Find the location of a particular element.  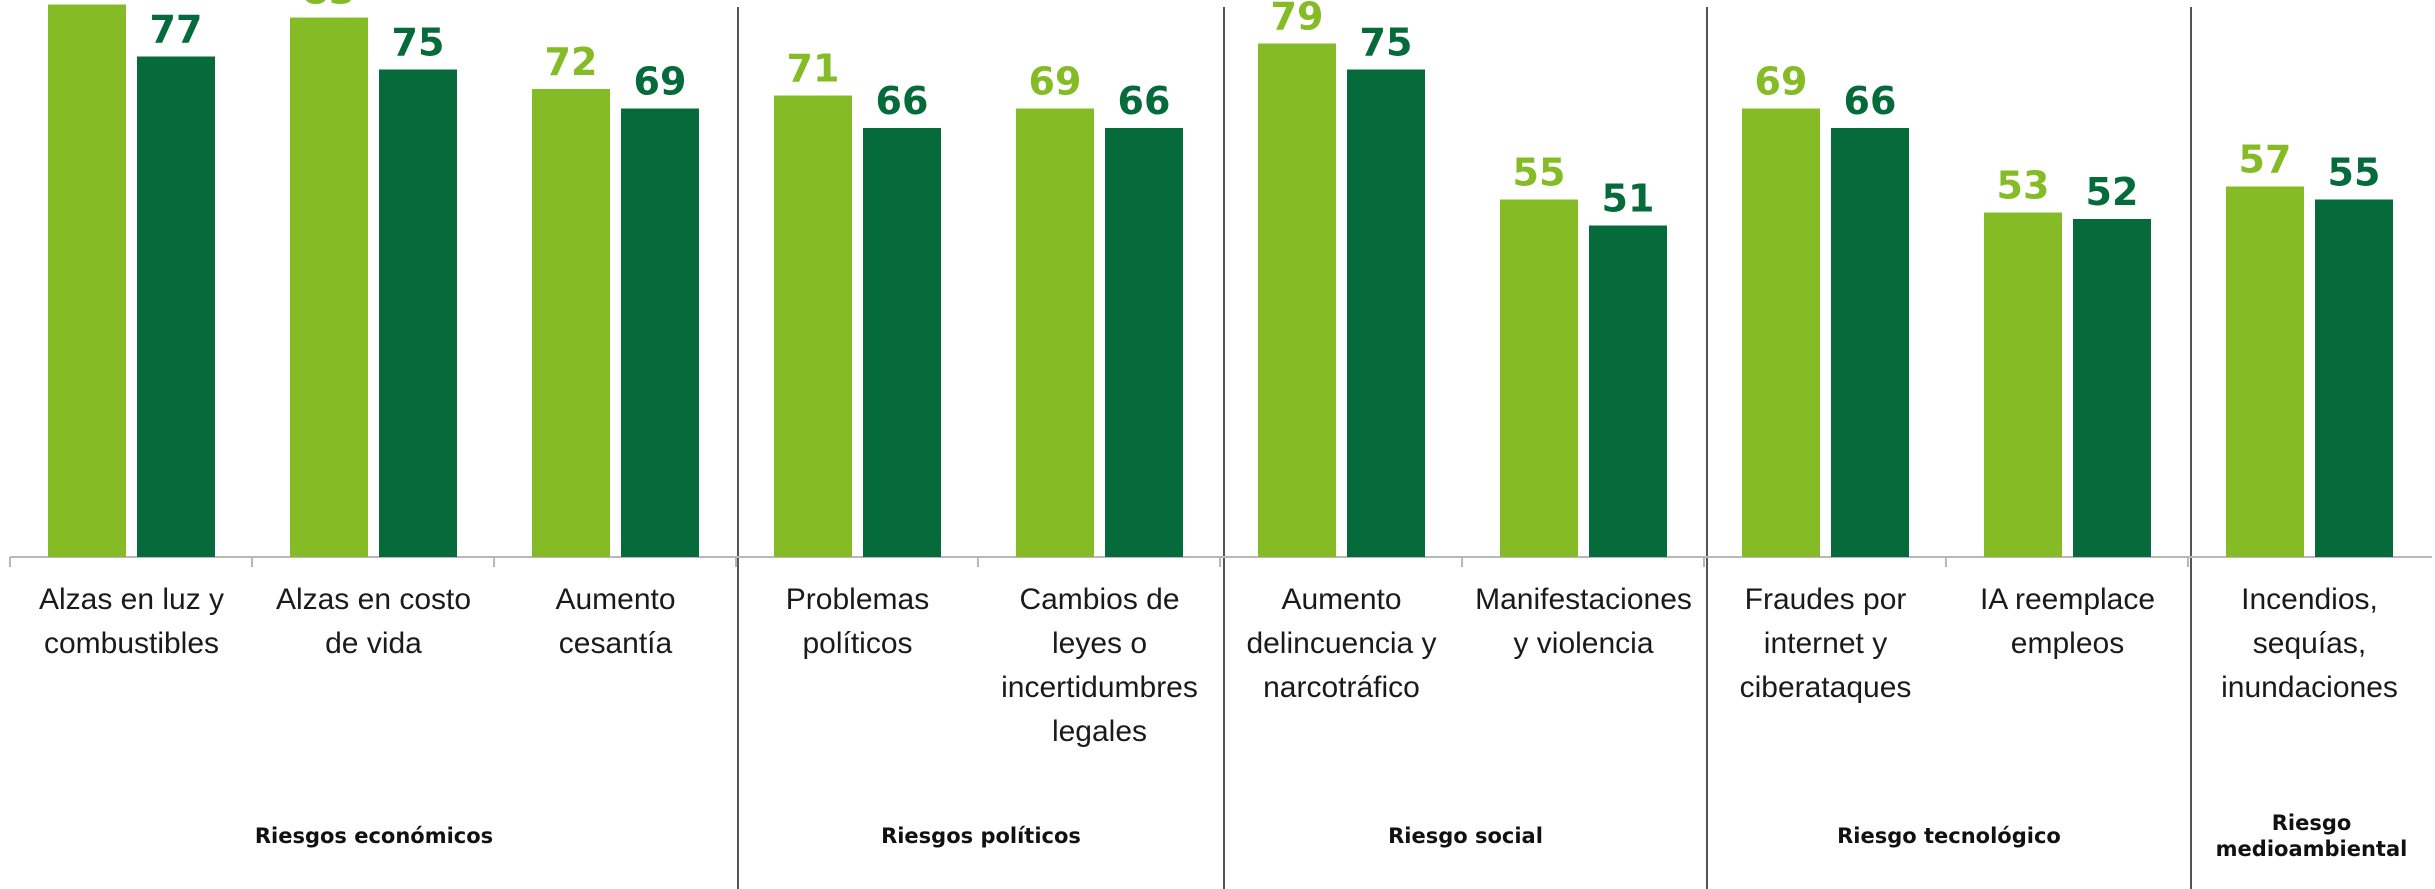

category-label: ciberataques is located at coordinates (1826, 687).